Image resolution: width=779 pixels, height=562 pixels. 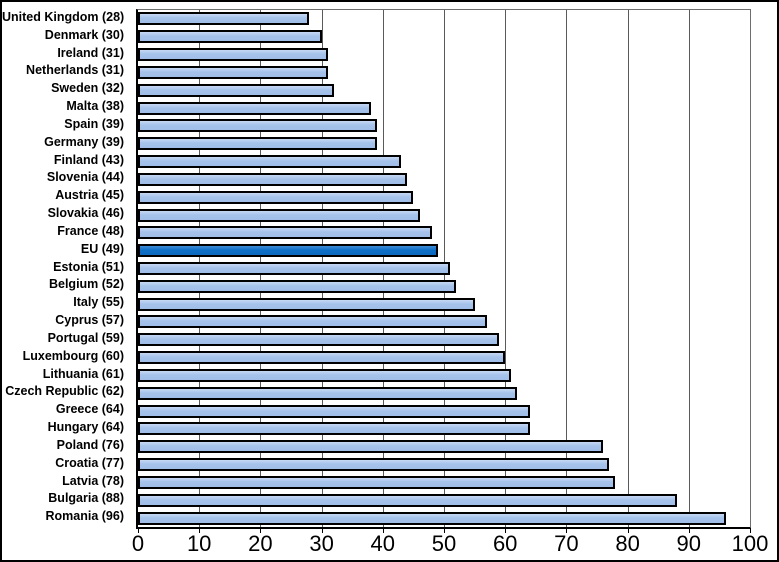 What do you see at coordinates (444, 543) in the screenshot?
I see `x-axis-label: 50` at bounding box center [444, 543].